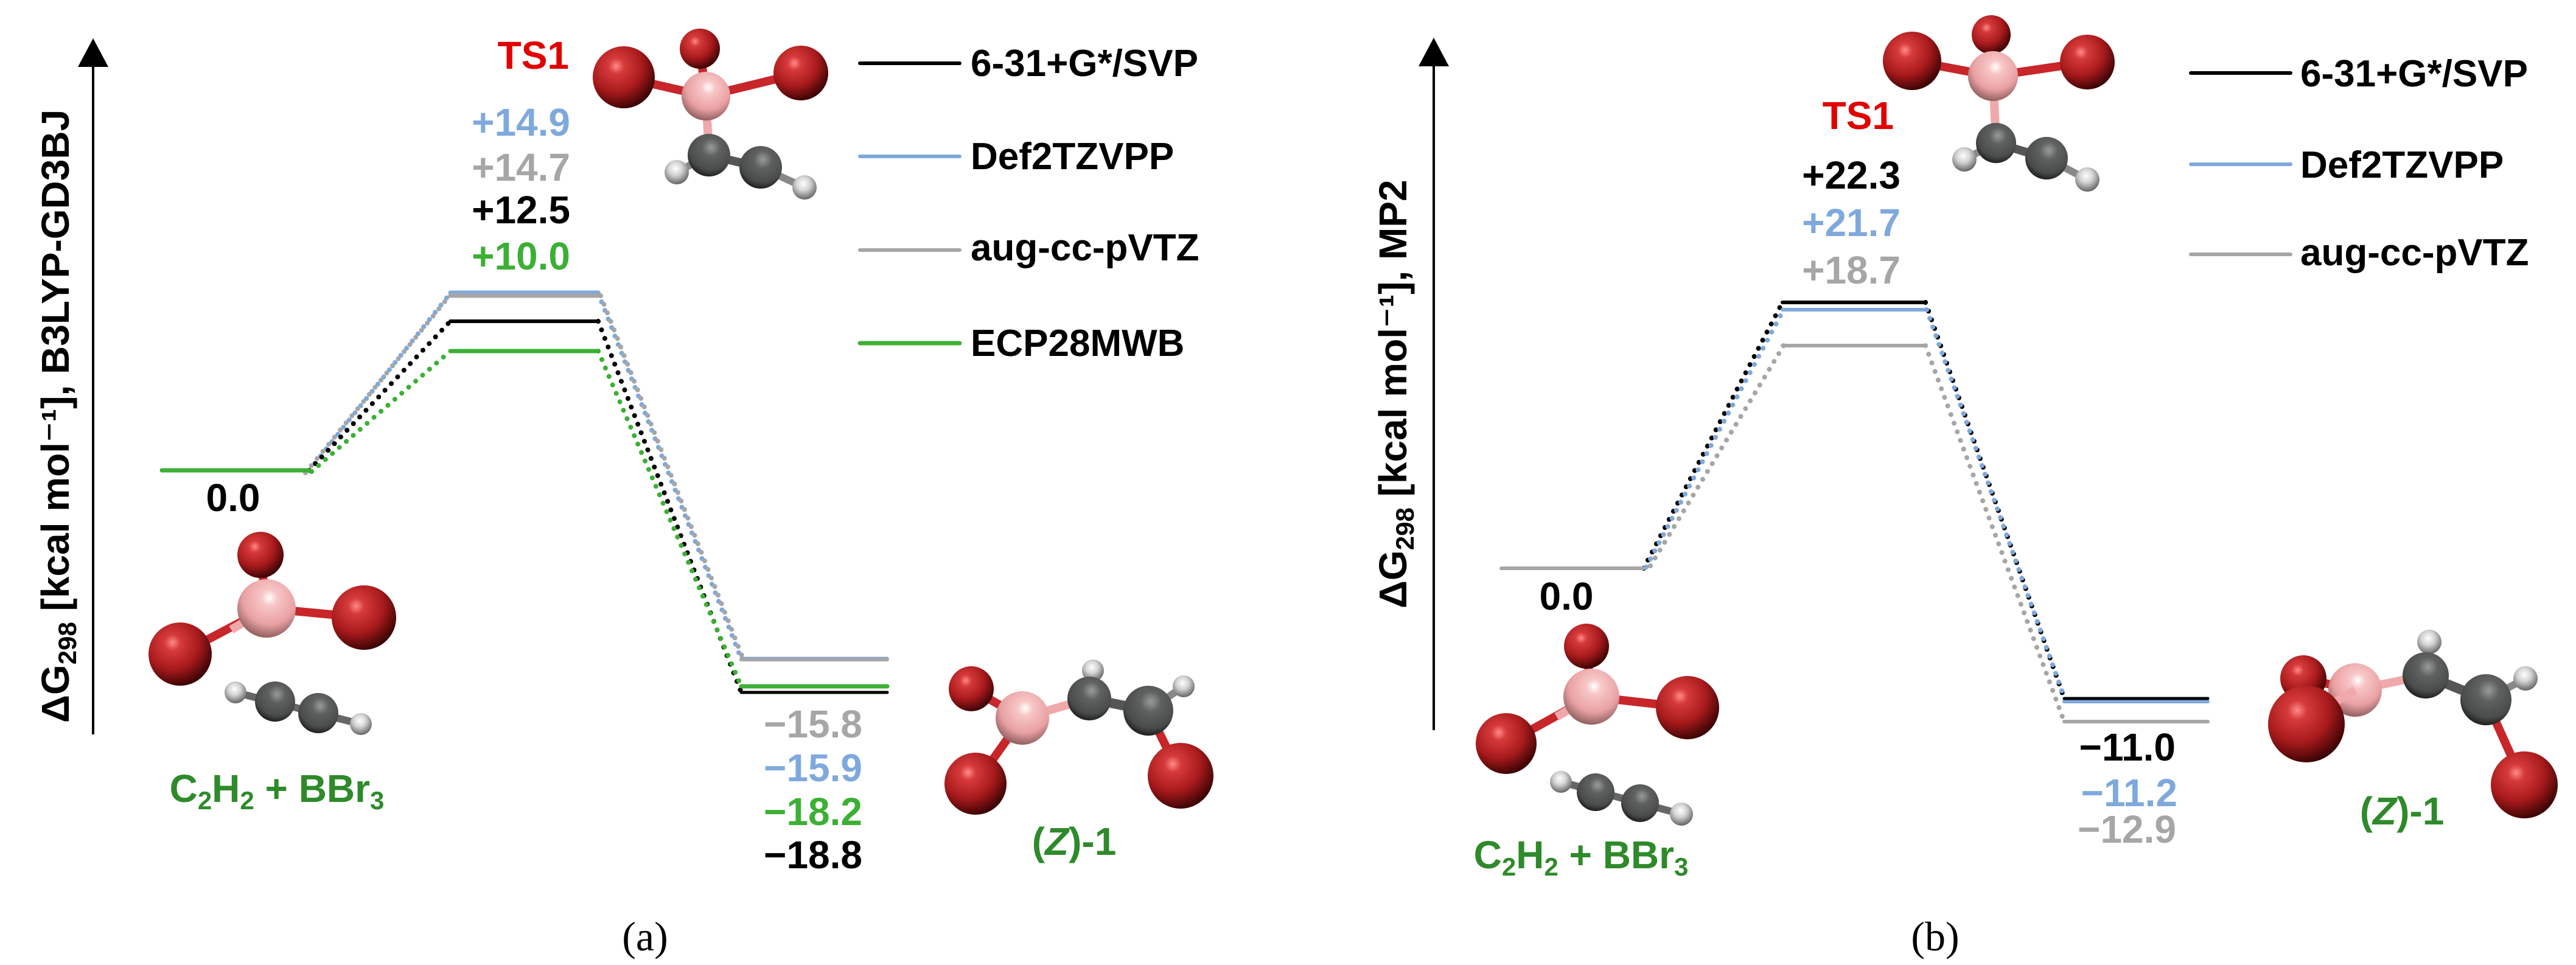  I want to click on molecule-z1-b-icon, so click(2413, 724).